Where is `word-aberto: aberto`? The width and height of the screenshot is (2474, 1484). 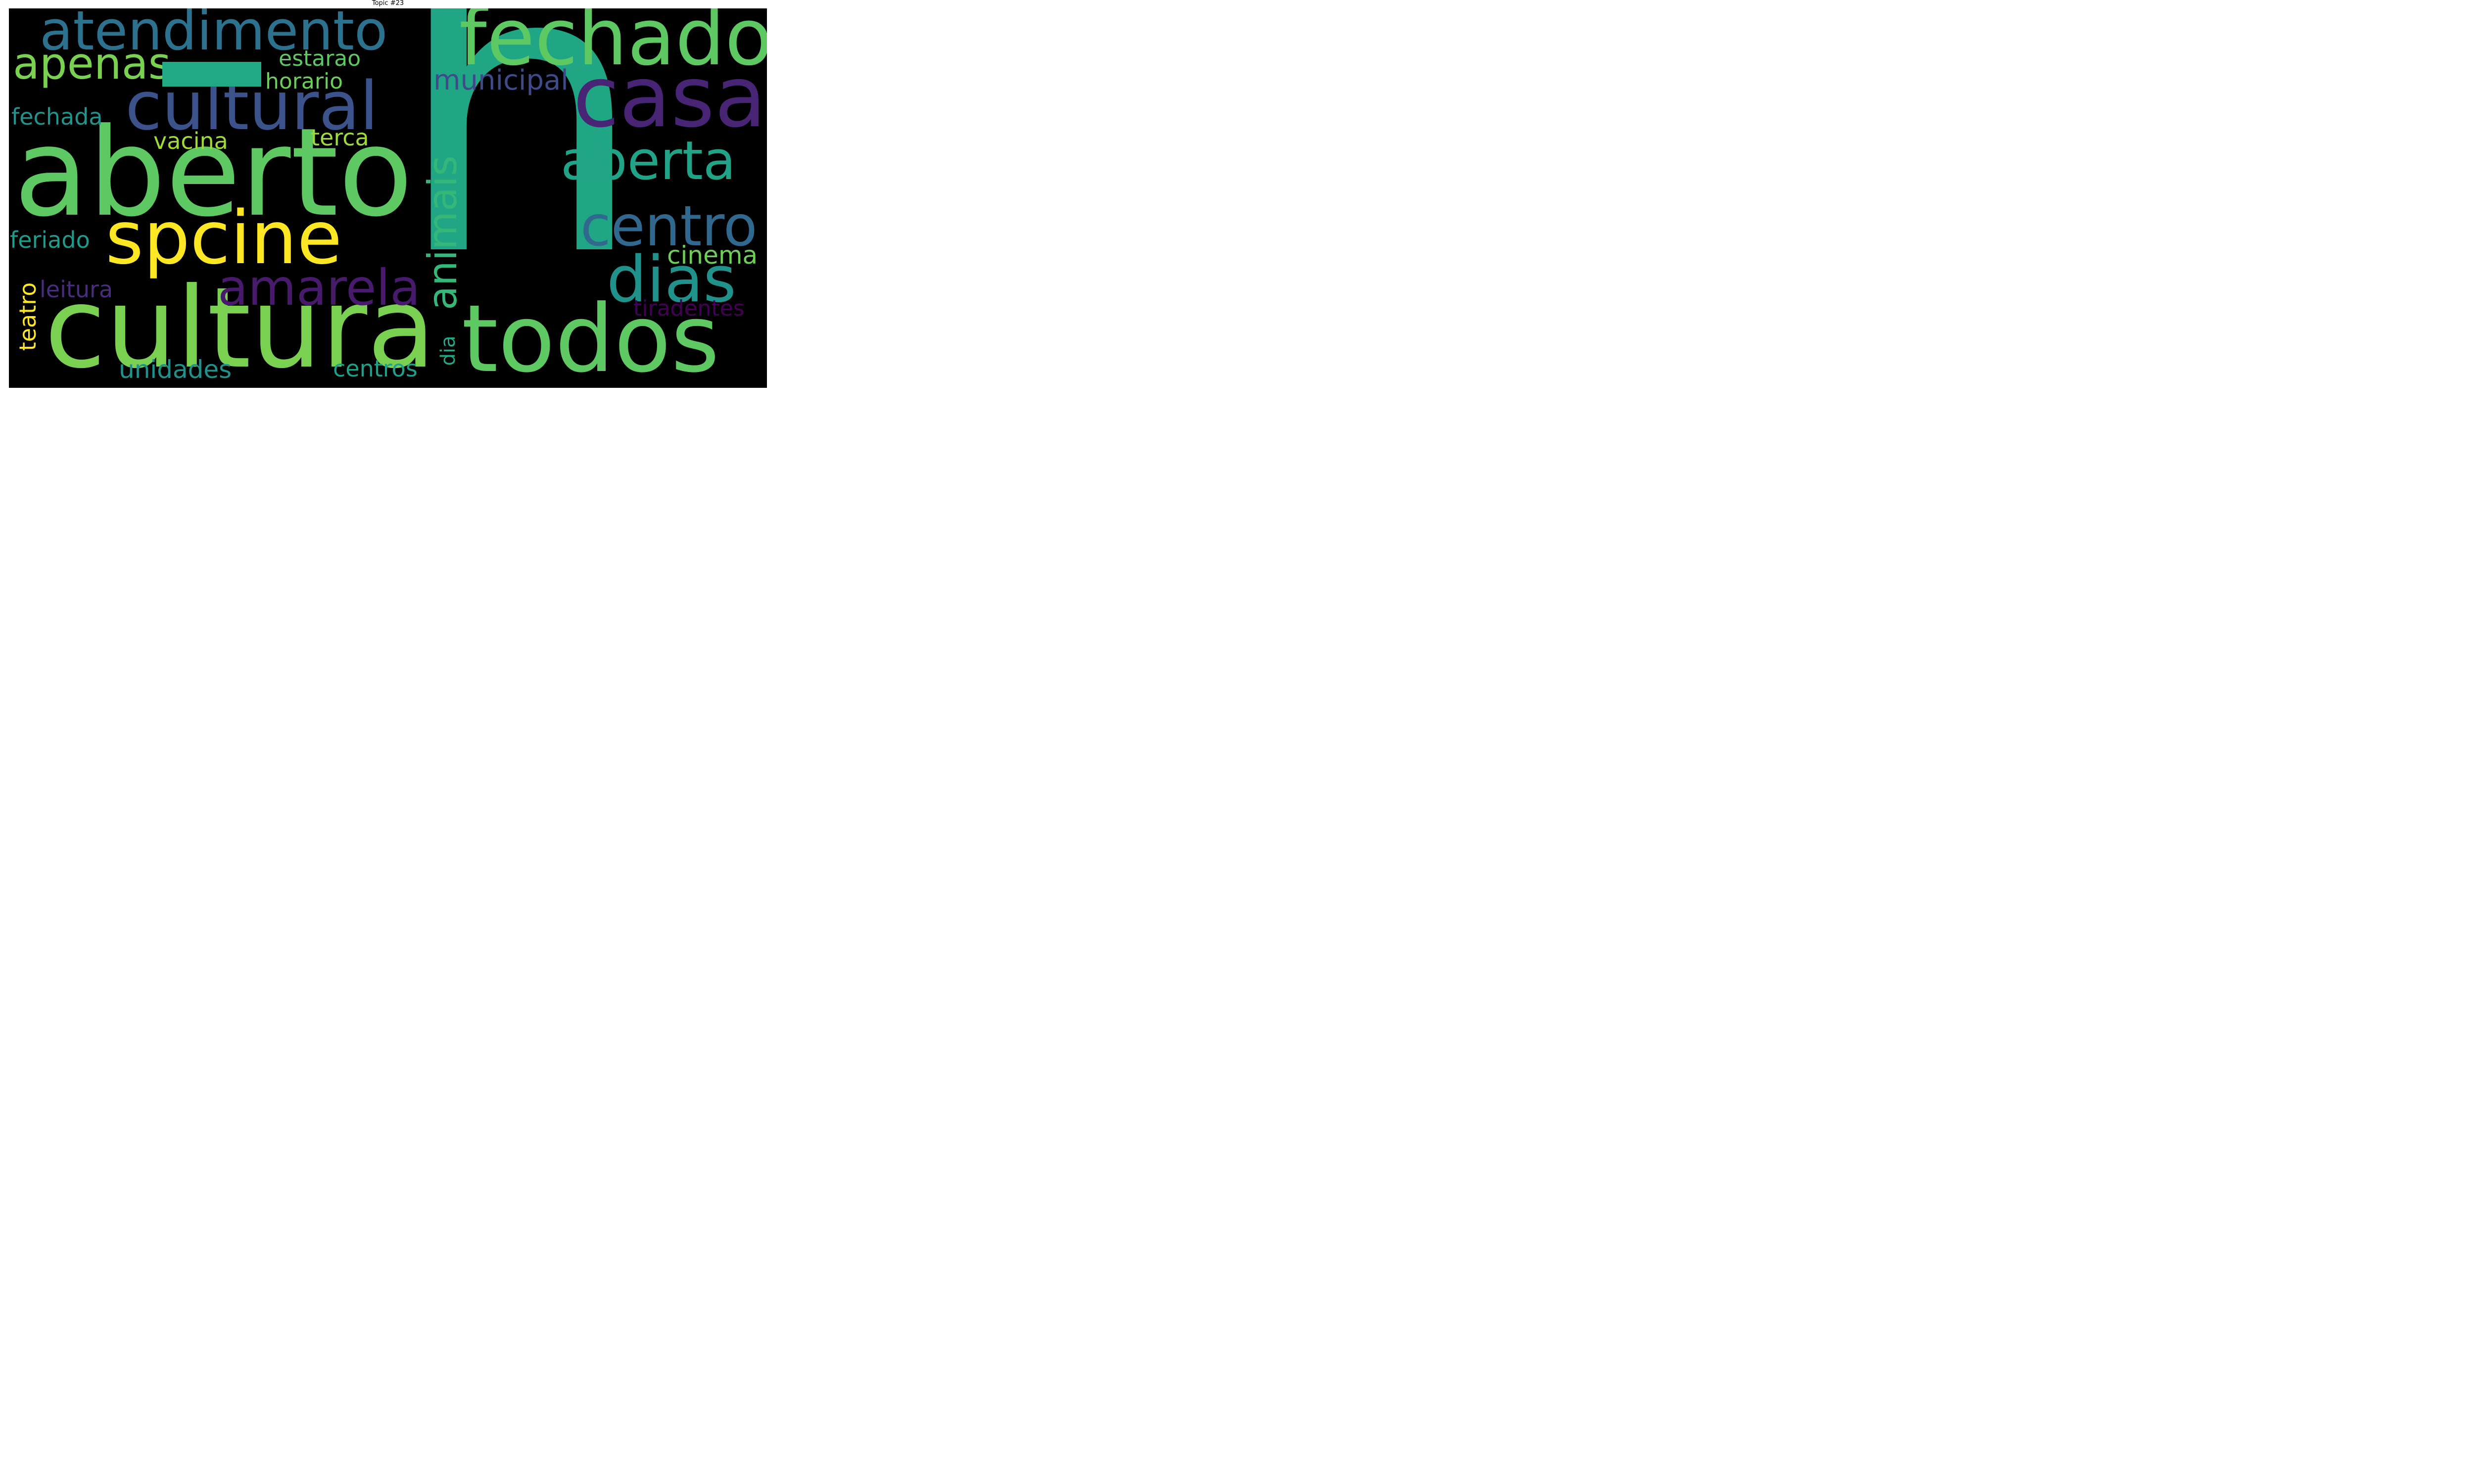
word-aberto: aberto is located at coordinates (214, 173).